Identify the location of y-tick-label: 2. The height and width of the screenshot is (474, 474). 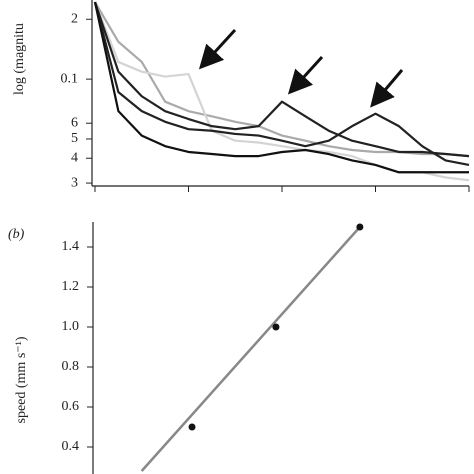
(74, 18).